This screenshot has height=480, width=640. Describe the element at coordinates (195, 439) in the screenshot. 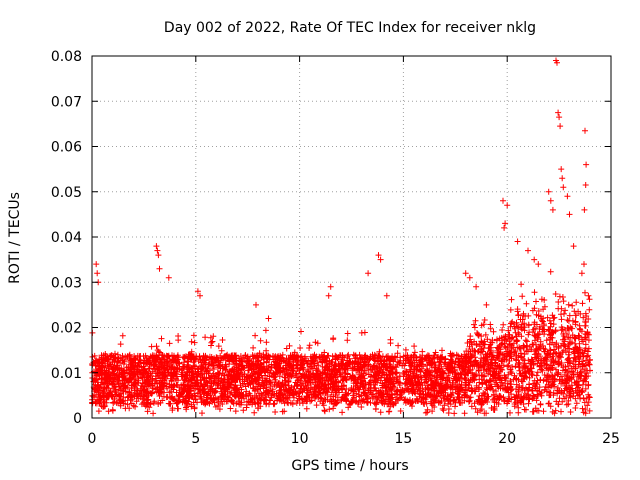

I see `x-tick-label: 5` at that location.